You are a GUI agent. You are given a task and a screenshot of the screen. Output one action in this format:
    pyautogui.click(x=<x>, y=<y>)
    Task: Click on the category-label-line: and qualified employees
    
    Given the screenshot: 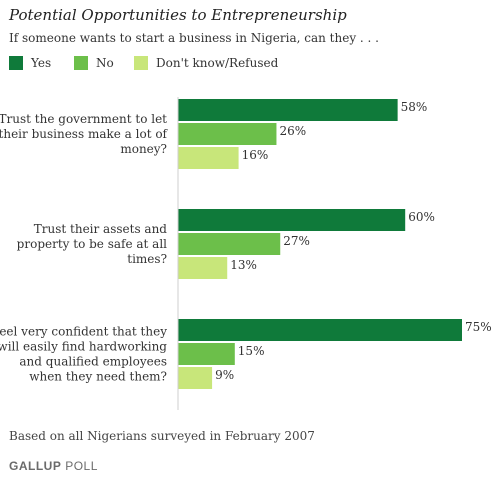 What is the action you would take?
    pyautogui.click(x=93, y=362)
    